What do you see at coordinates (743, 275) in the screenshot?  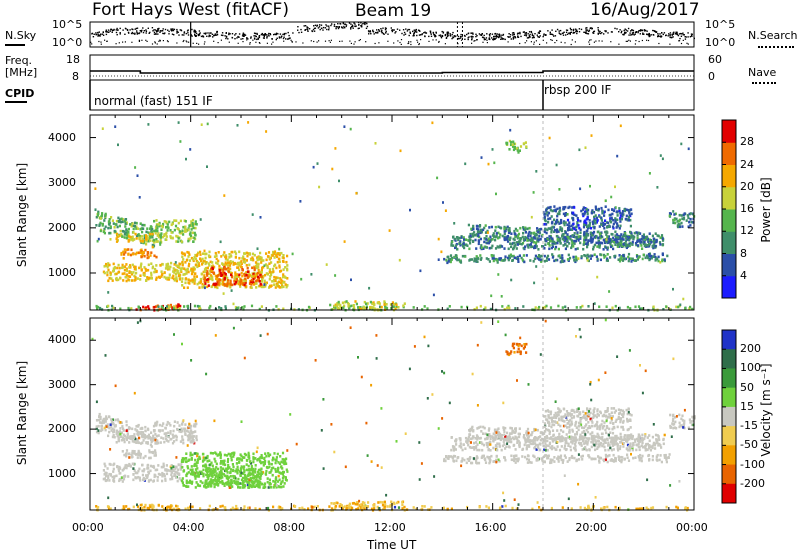 I see `power-colorbar-tick-label: 4` at bounding box center [743, 275].